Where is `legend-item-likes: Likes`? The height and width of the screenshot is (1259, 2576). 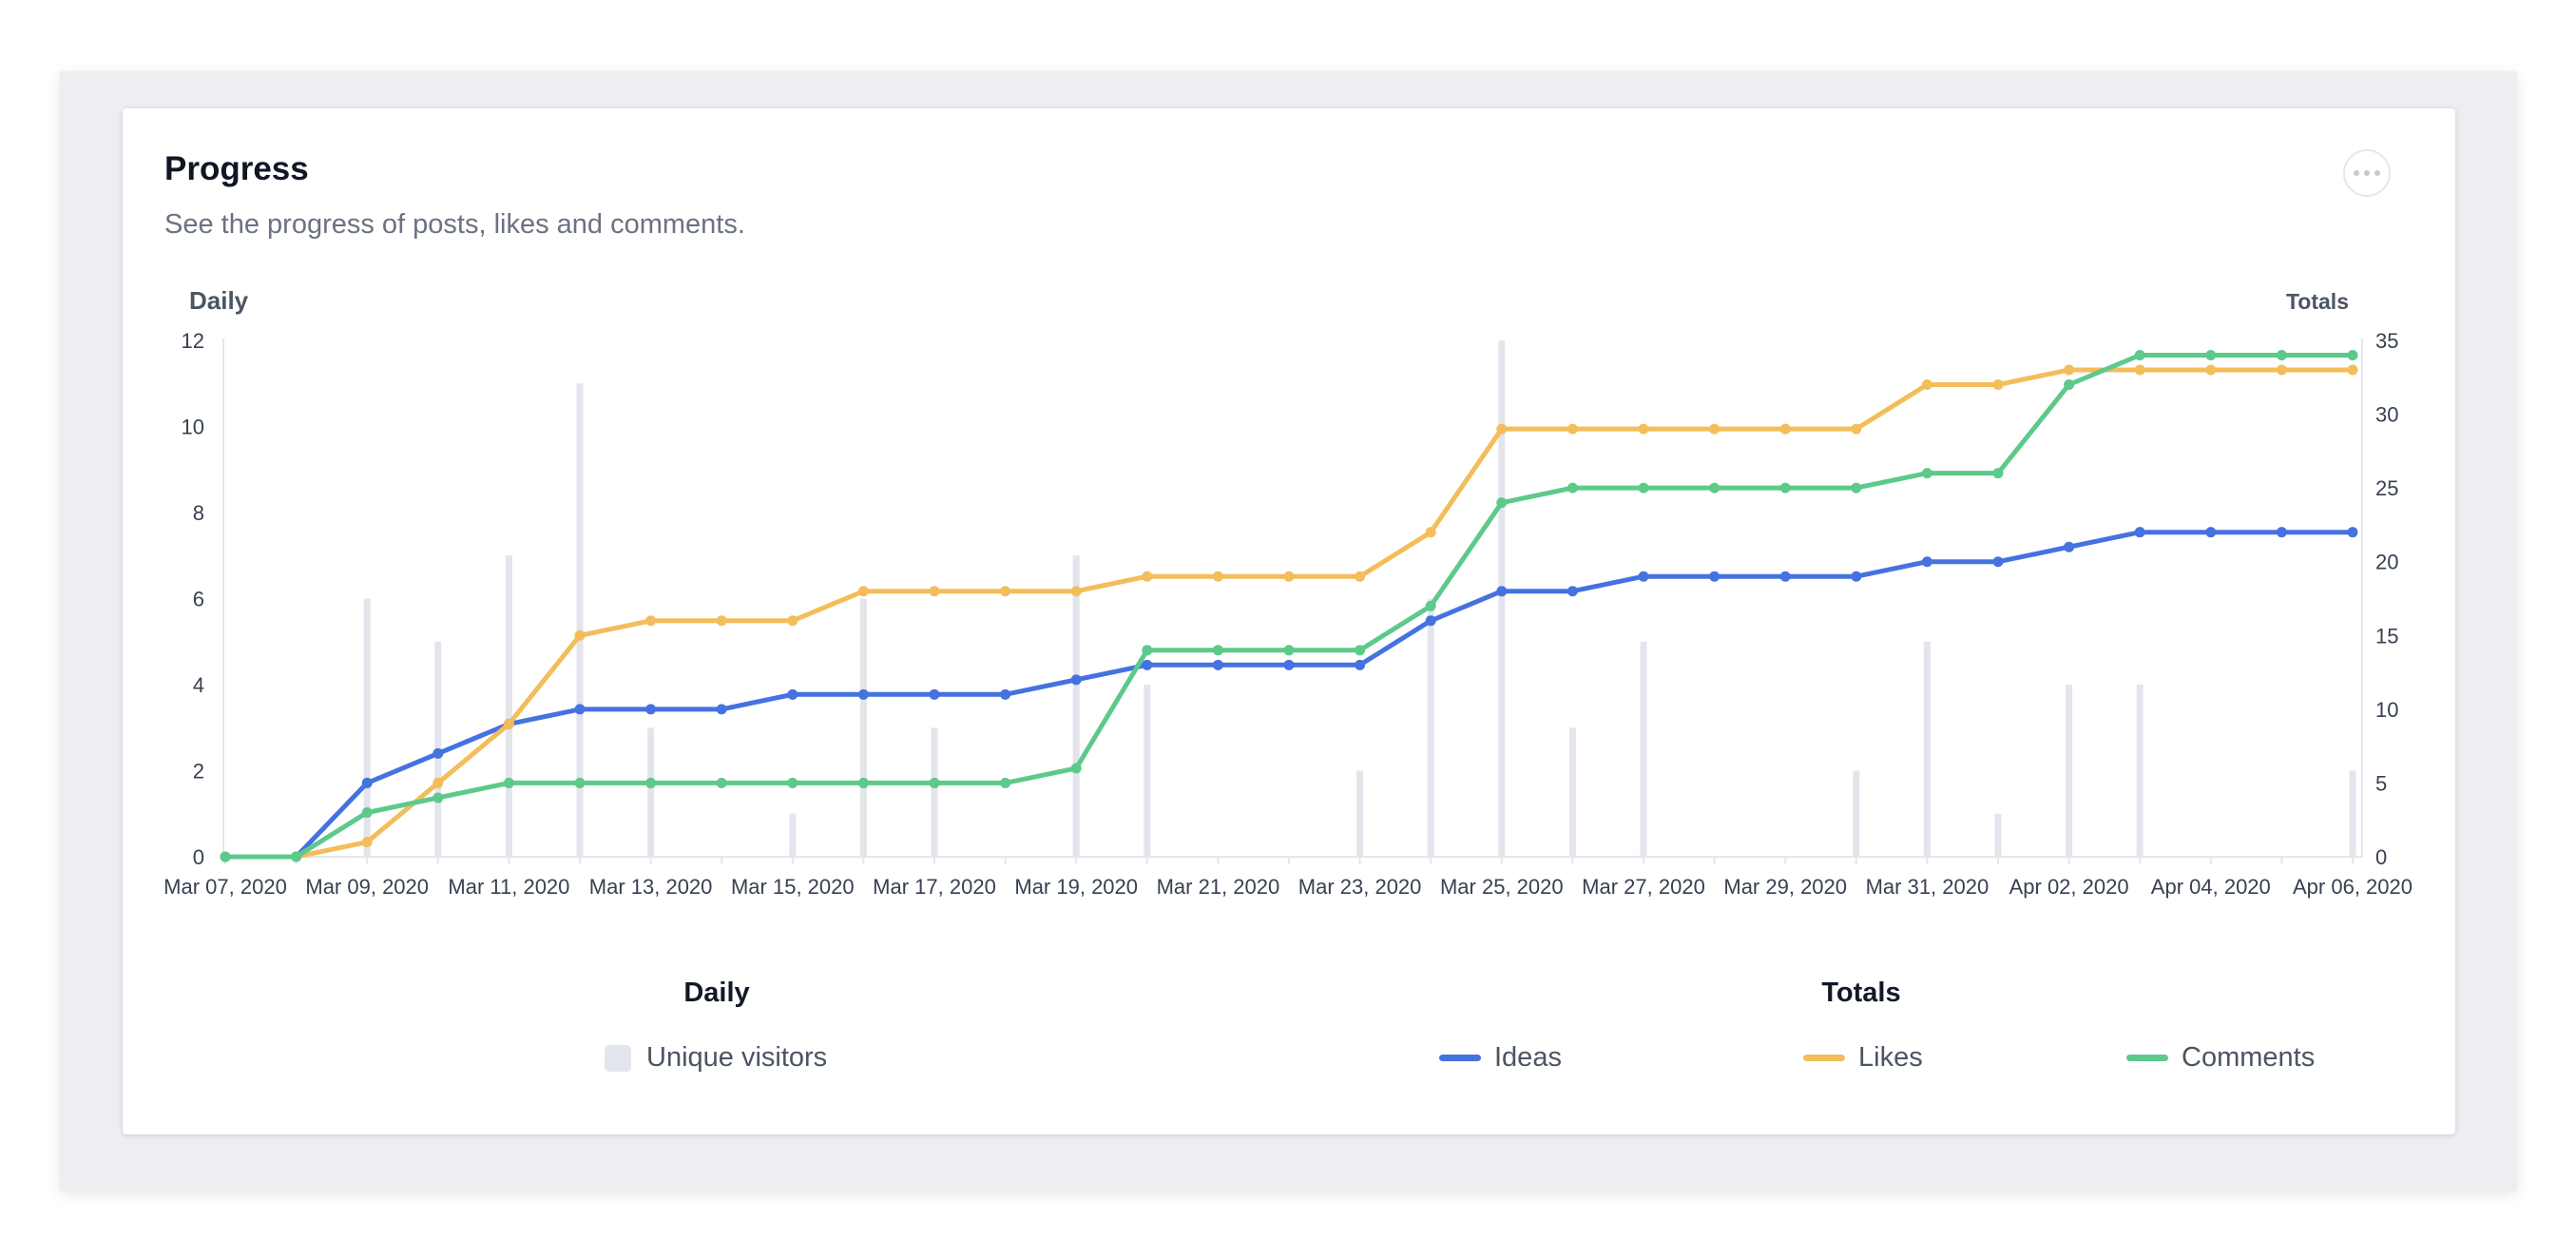
legend-item-likes: Likes is located at coordinates (1863, 1058).